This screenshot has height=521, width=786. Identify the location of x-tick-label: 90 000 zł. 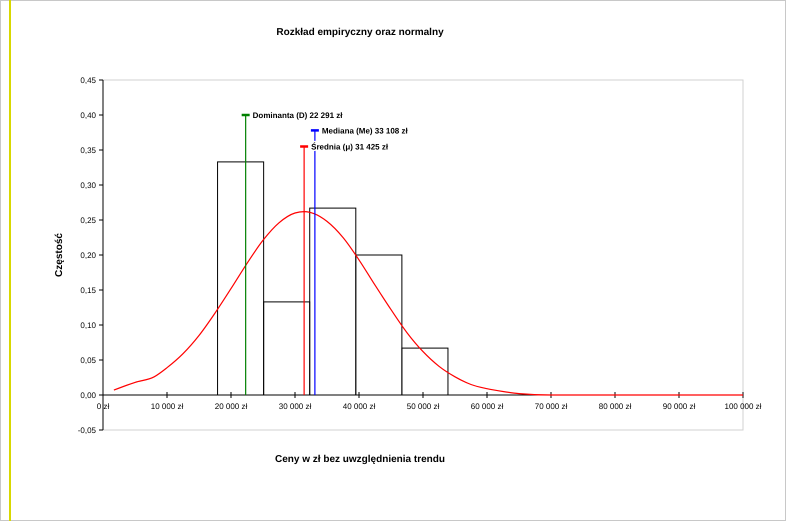
(679, 406).